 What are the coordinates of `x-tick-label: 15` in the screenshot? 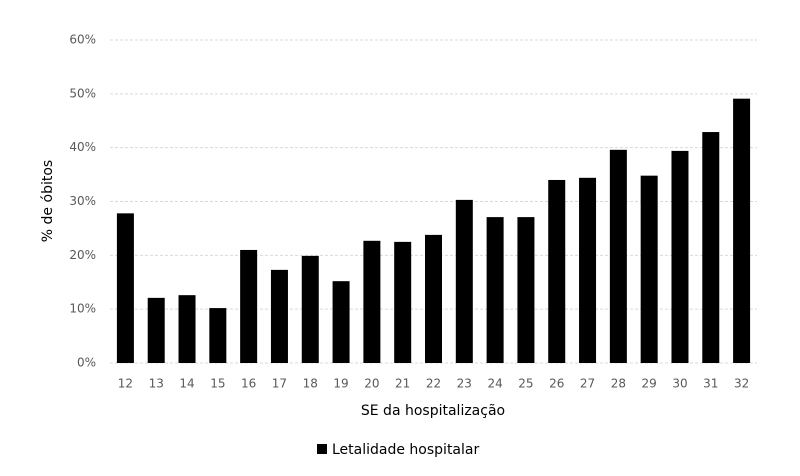 It's located at (217, 384).